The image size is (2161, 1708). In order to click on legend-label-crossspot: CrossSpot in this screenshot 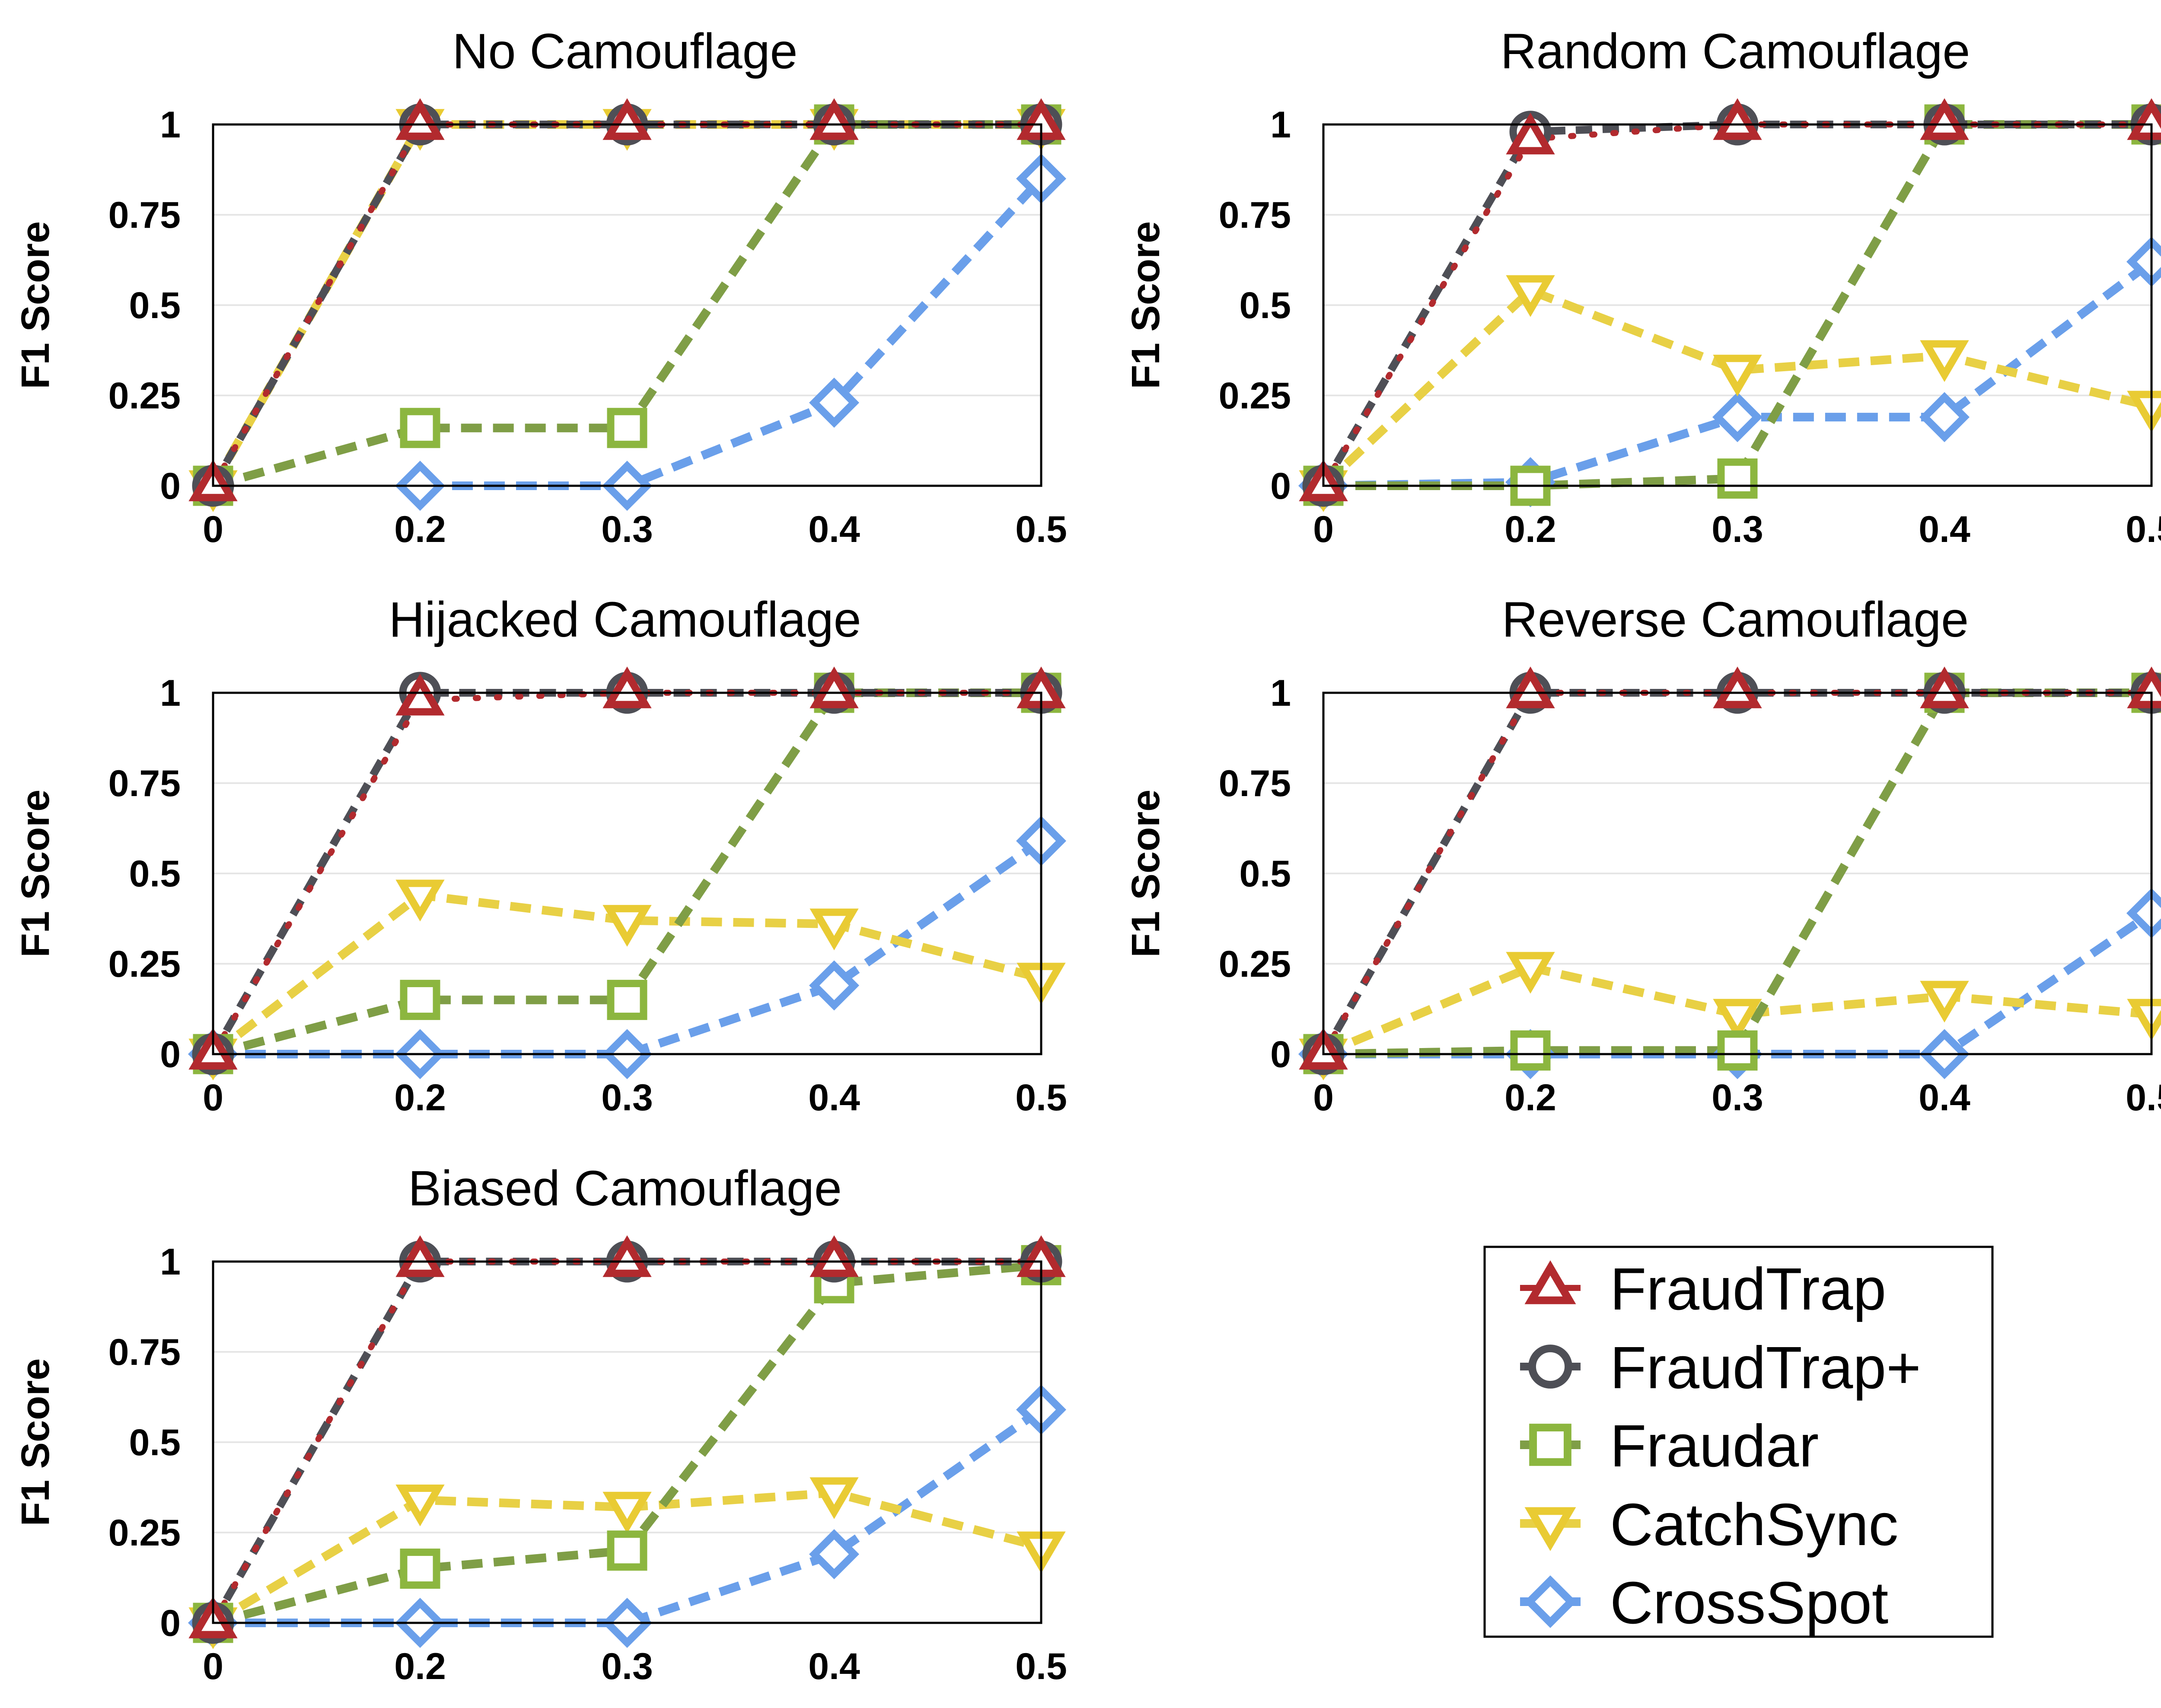, I will do `click(1749, 1603)`.